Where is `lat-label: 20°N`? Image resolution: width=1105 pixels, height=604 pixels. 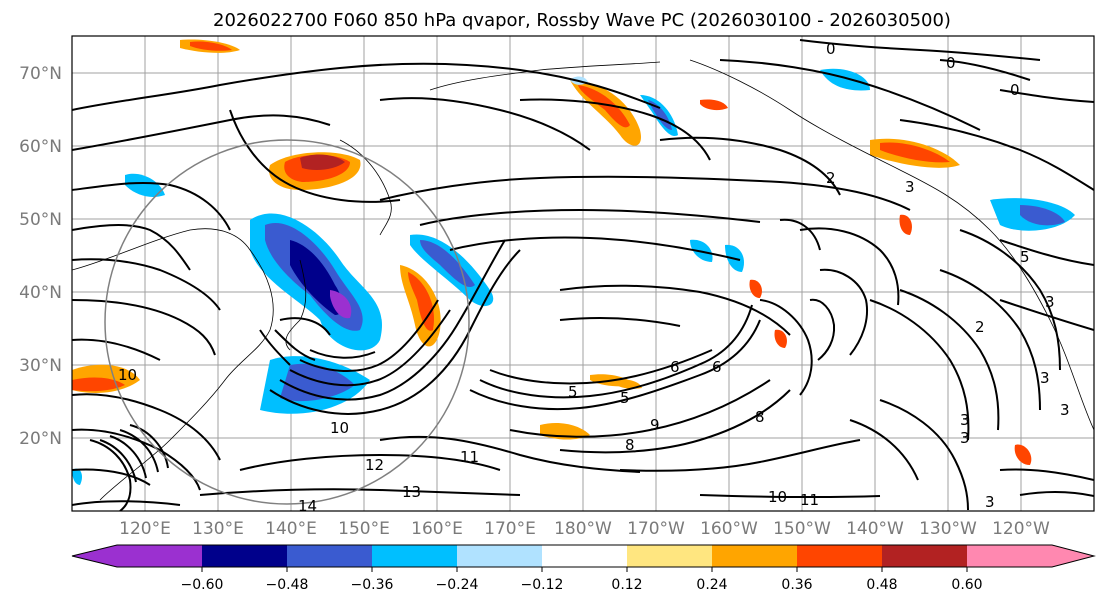 lat-label: 20°N is located at coordinates (40, 439).